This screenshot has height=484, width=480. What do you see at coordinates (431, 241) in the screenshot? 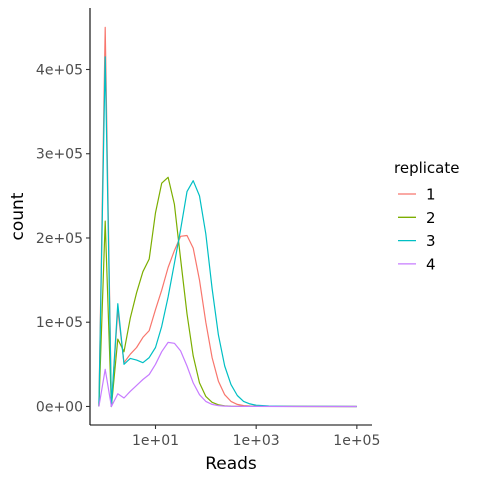
I see `legend-label-3: 3` at bounding box center [431, 241].